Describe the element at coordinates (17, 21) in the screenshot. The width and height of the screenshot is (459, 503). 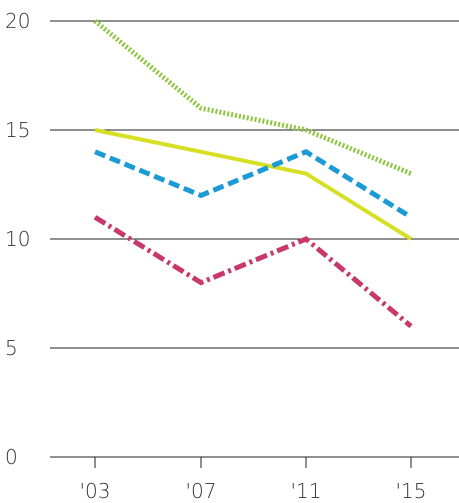
I see `y-tick-label: 20` at that location.